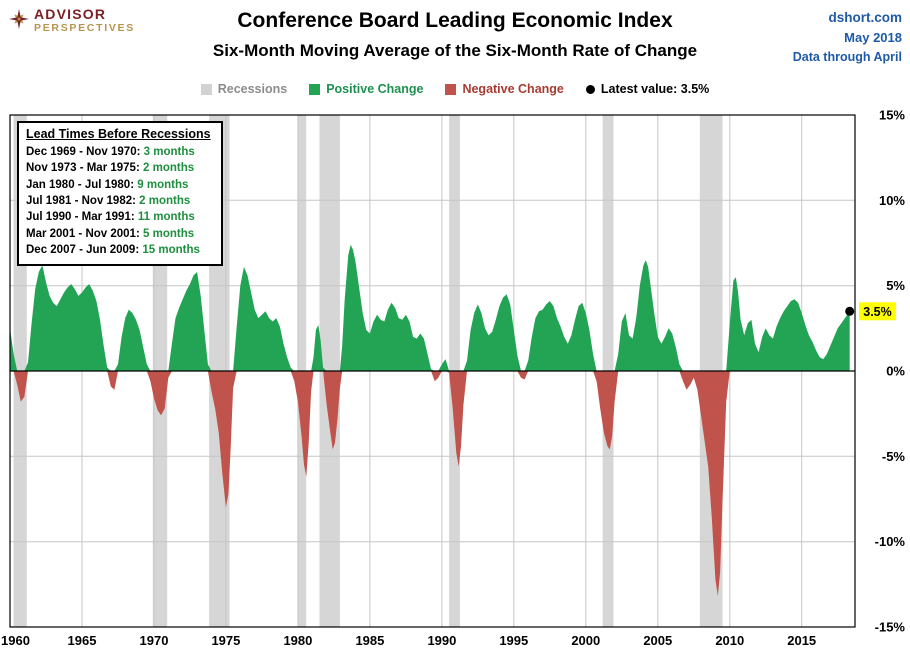  I want to click on legend-item-positive-change: Positive Change, so click(366, 89).